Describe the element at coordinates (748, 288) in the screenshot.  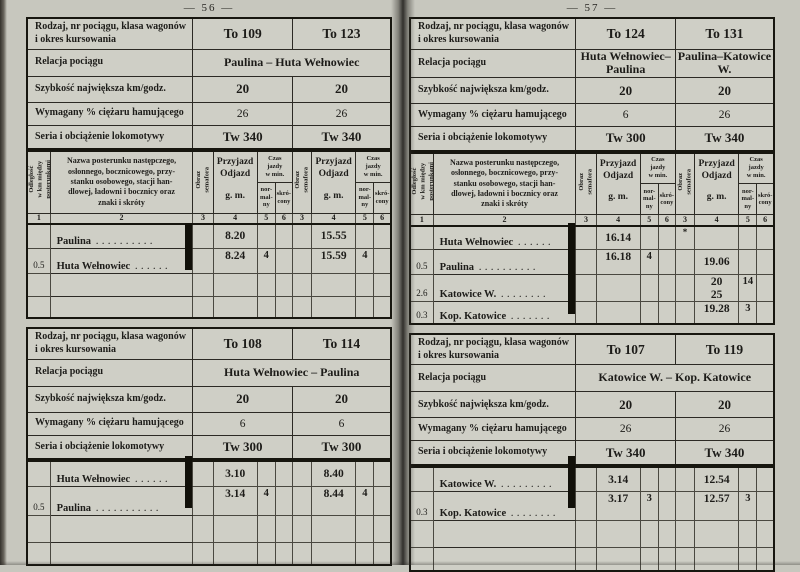
I see `ride-time-value: 14` at that location.